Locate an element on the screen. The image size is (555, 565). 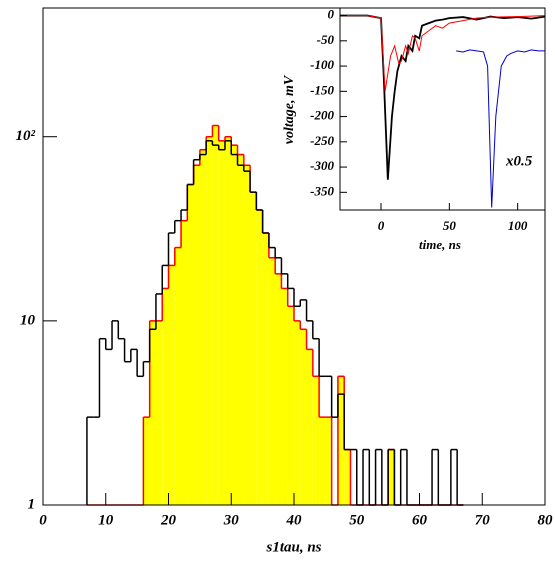
inset-y-label: voltage, mV is located at coordinates (289, 109).